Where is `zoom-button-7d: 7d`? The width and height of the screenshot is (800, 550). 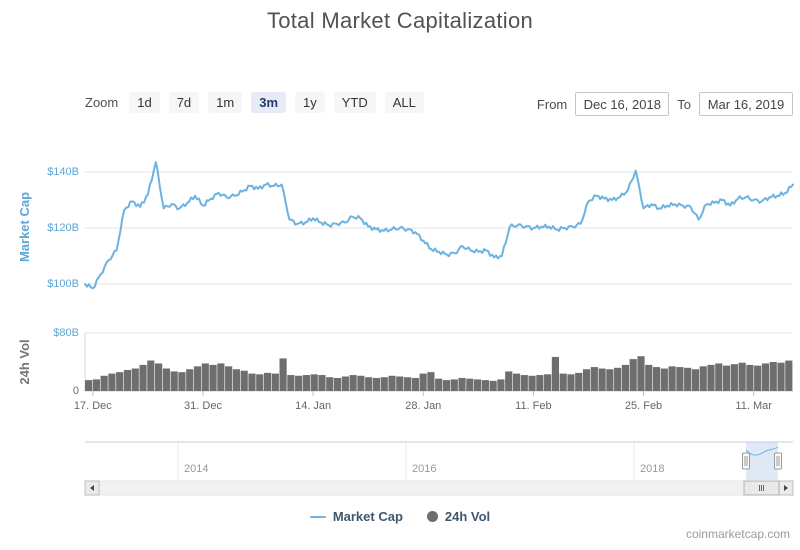
zoom-button-7d: 7d is located at coordinates (184, 102).